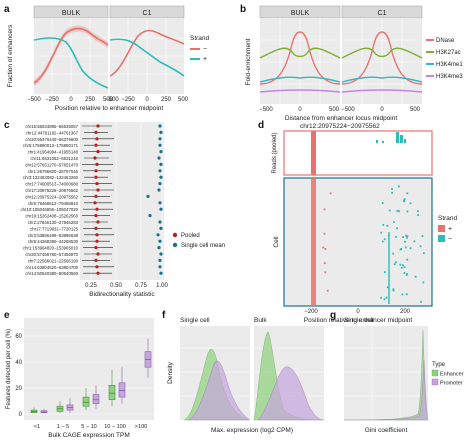  What do you see at coordinates (53, 222) in the screenshot?
I see `row-label: chr2:27846130−27846283` at bounding box center [53, 222].